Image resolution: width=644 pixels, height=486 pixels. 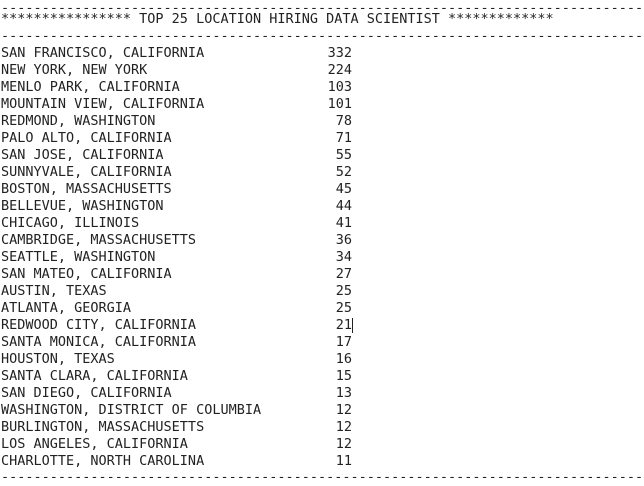 I want to click on list-item: CHICAGO, ILLINOIS 41, so click(x=322, y=223).